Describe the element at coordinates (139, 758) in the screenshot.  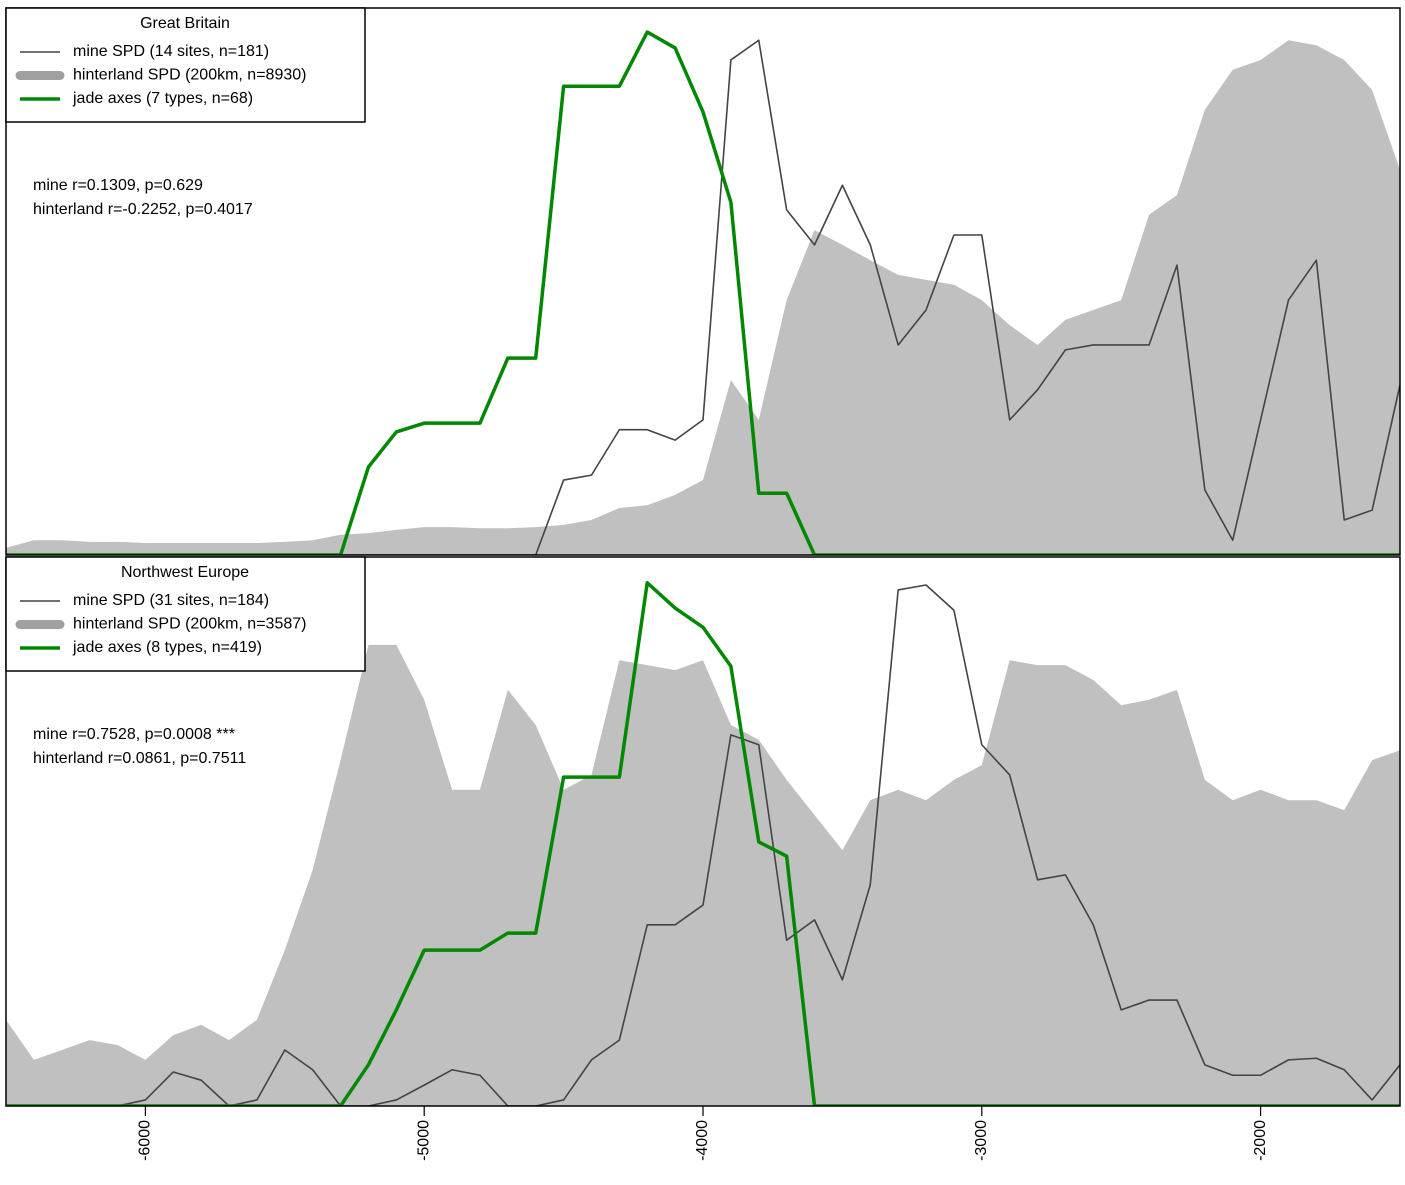
I see `annotation: hinterland r=0.0861, p=0.7511` at that location.